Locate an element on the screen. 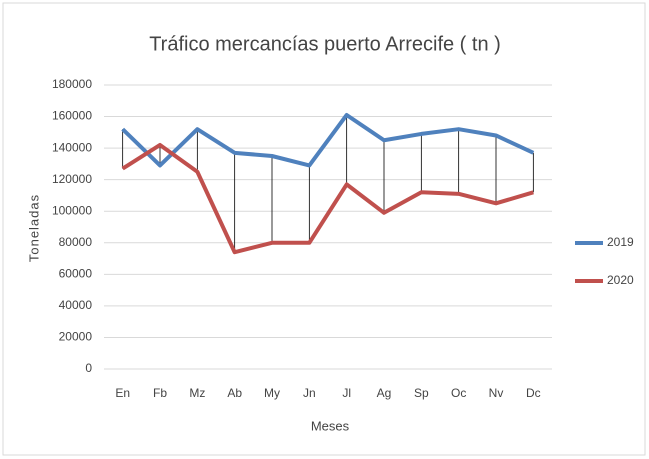 This screenshot has width=649, height=459. x-tick-label: Nv is located at coordinates (496, 393).